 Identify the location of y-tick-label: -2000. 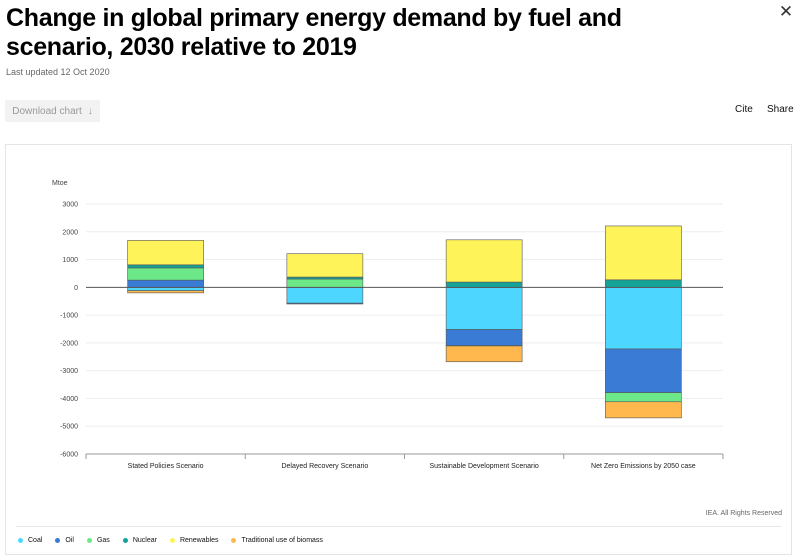
(69, 343).